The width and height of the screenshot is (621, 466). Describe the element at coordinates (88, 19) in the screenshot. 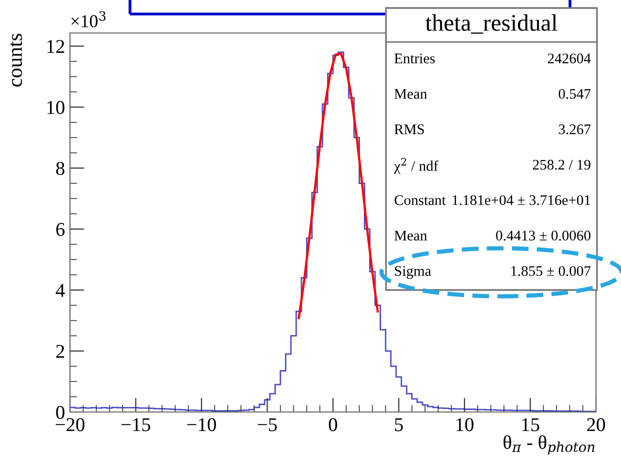

I see `text: ×10$^{3}$` at that location.